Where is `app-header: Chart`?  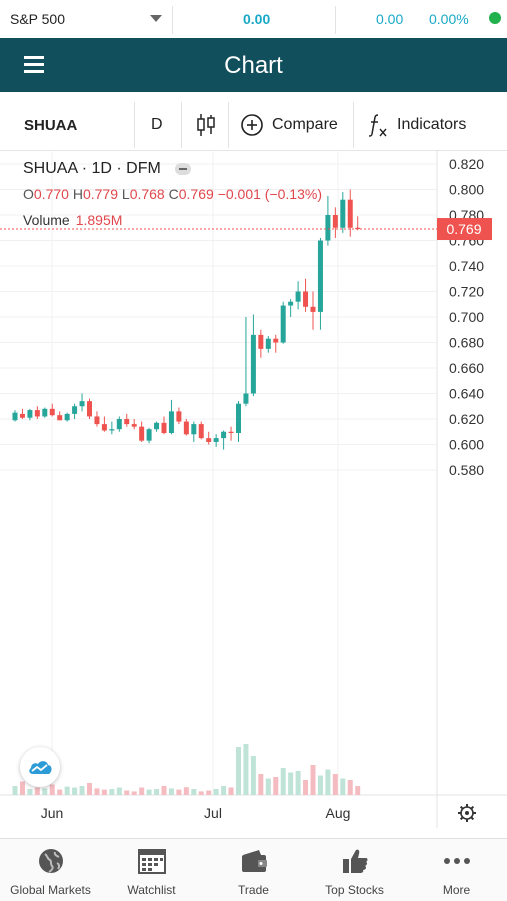 app-header: Chart is located at coordinates (253, 65).